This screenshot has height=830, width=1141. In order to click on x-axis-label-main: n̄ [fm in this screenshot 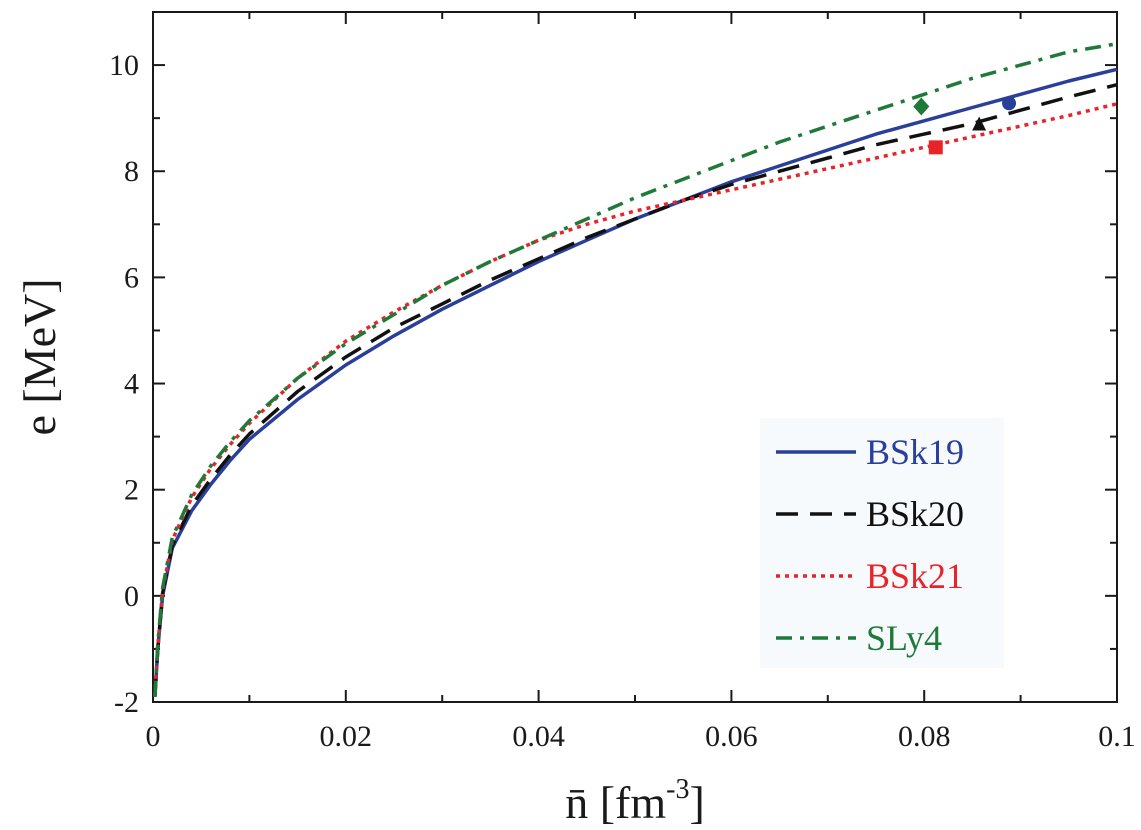, I will do `click(615, 802)`.